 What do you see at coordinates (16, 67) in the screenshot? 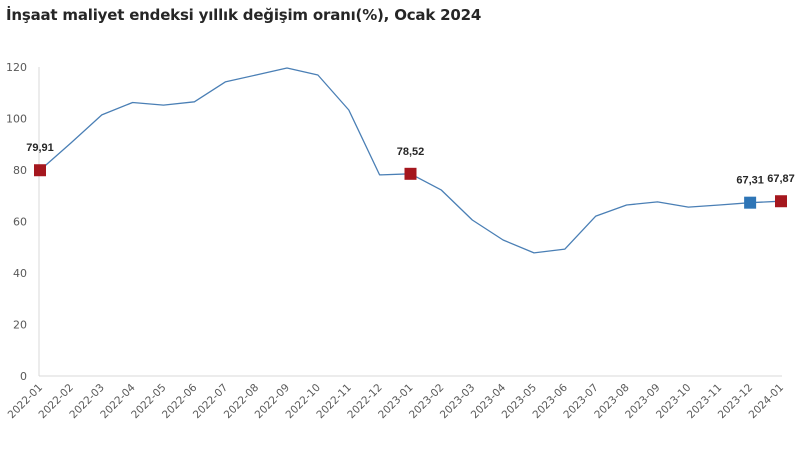
I see `y-tick-label: 120` at bounding box center [16, 67].